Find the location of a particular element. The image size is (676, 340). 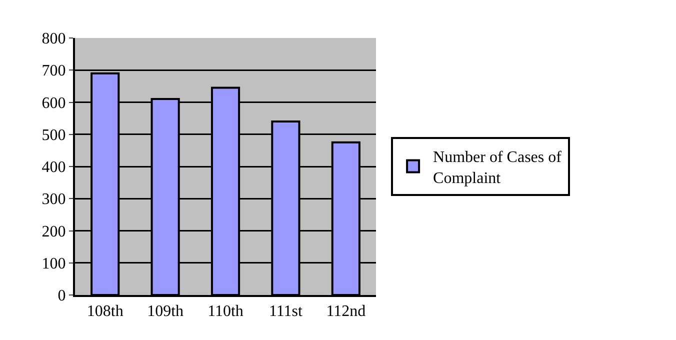

y-tick-label: 800 is located at coordinates (54, 39).